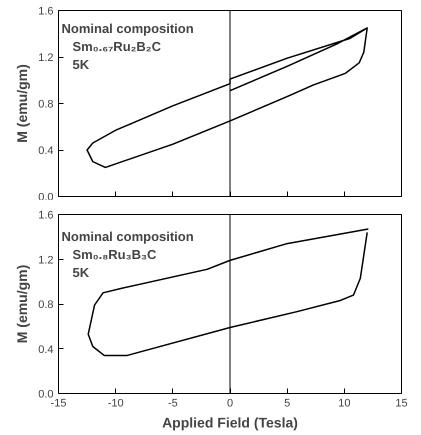 This screenshot has height=435, width=421. I want to click on y-tick-label: 0.0, so click(46, 394).